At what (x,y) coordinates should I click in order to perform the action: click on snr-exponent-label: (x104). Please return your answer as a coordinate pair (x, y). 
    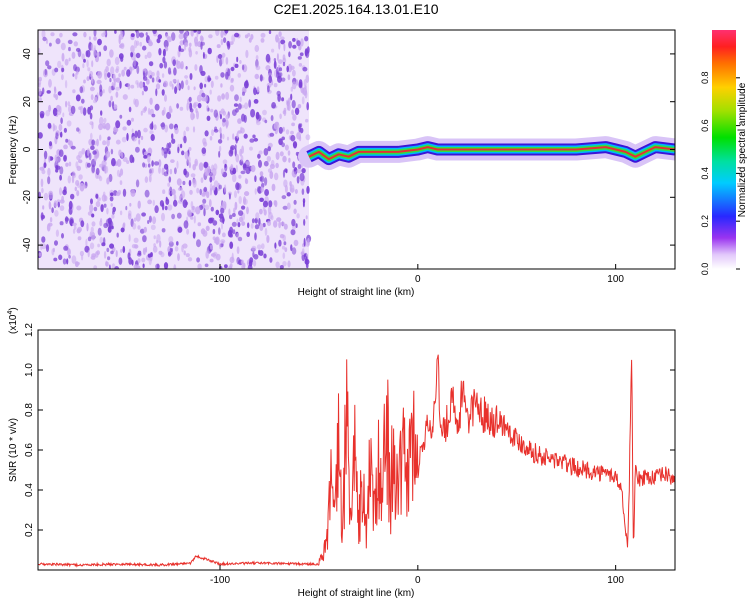
    Looking at the image, I should click on (13, 320).